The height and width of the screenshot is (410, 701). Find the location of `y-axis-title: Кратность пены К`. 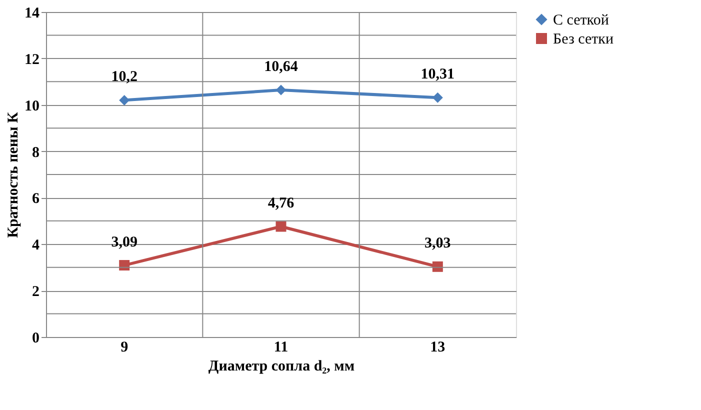

y-axis-title: Кратность пены К is located at coordinates (14, 175).